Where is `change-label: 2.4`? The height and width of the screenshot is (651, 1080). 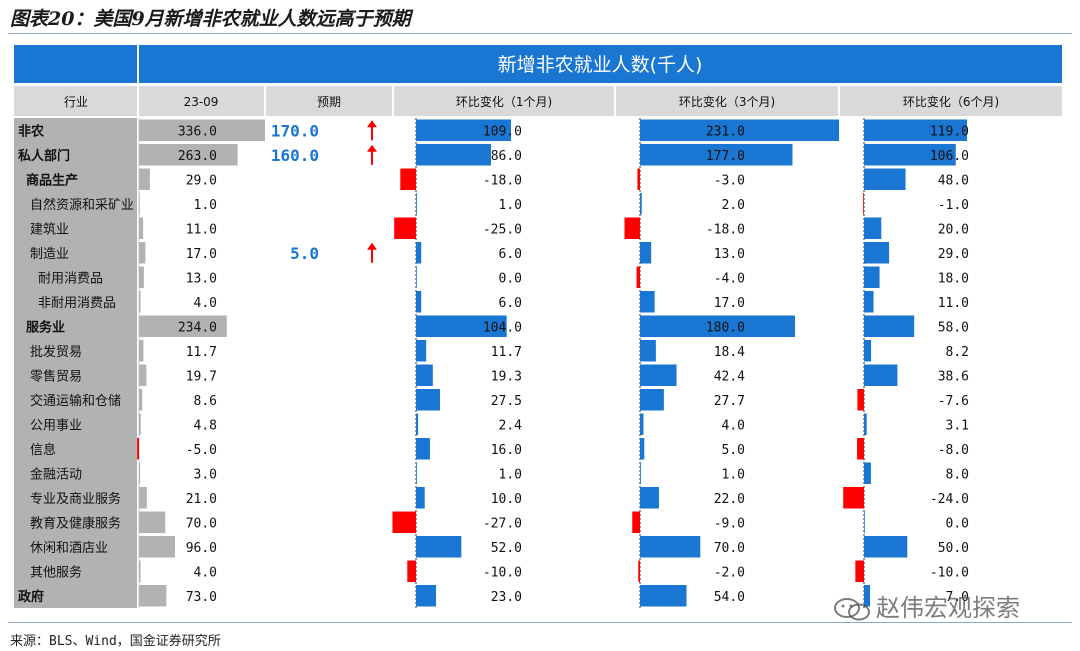
change-label: 2.4 is located at coordinates (511, 425).